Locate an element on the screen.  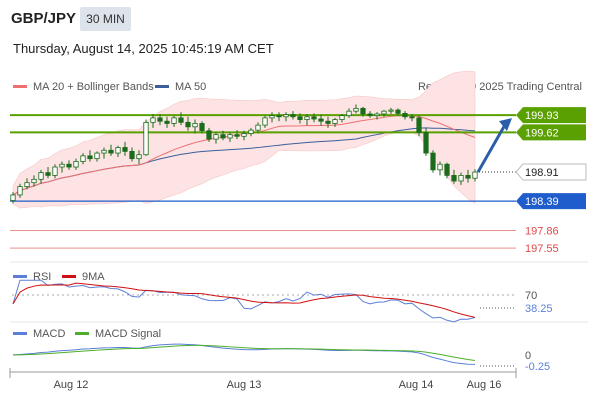
rsi-70-label: 70 is located at coordinates (531, 296).